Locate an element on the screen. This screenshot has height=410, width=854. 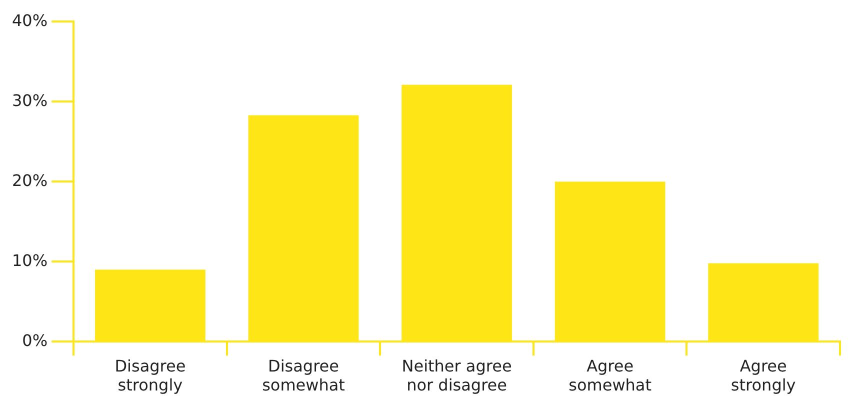
y-tick-label: 0% is located at coordinates (35, 340).